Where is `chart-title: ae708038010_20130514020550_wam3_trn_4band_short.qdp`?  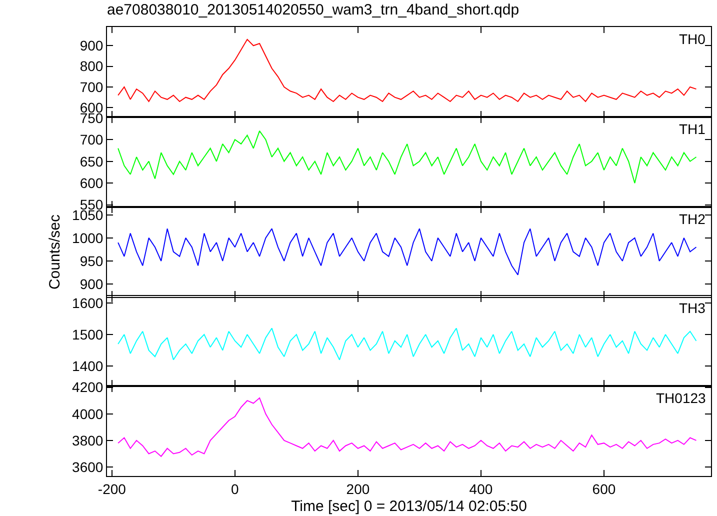
chart-title: ae708038010_20130514020550_wam3_trn_4band_short.qdp is located at coordinates (313, 10).